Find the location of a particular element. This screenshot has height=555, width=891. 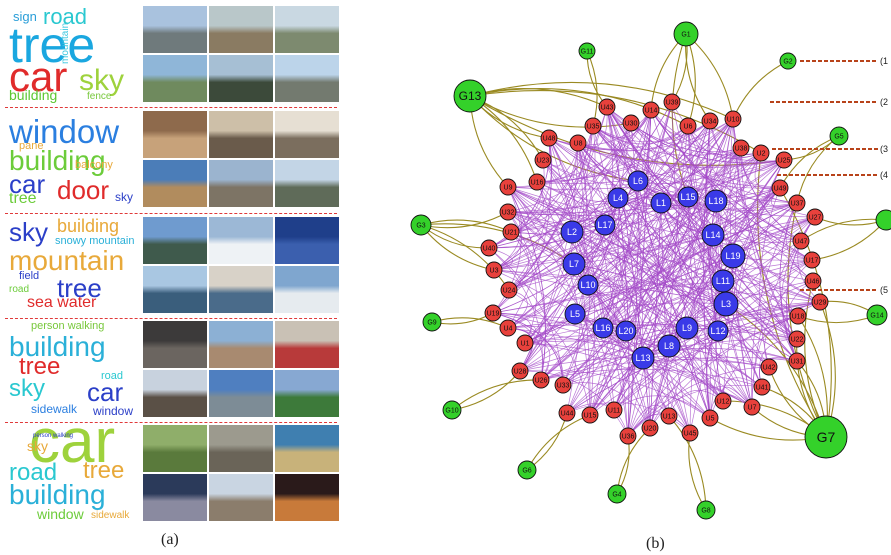

node-u40: U40 is located at coordinates (489, 248).